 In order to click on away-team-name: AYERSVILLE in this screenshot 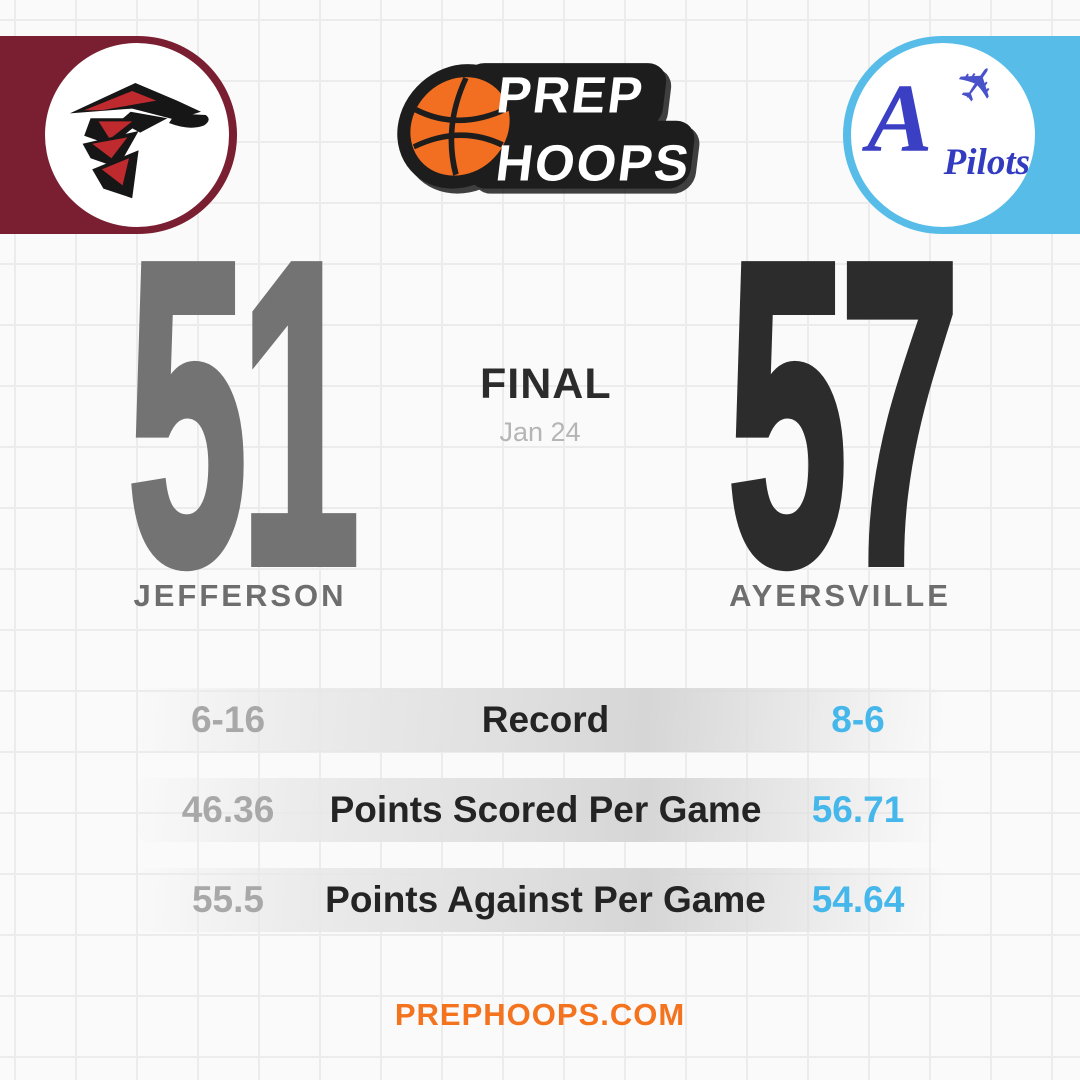, I will do `click(840, 595)`.